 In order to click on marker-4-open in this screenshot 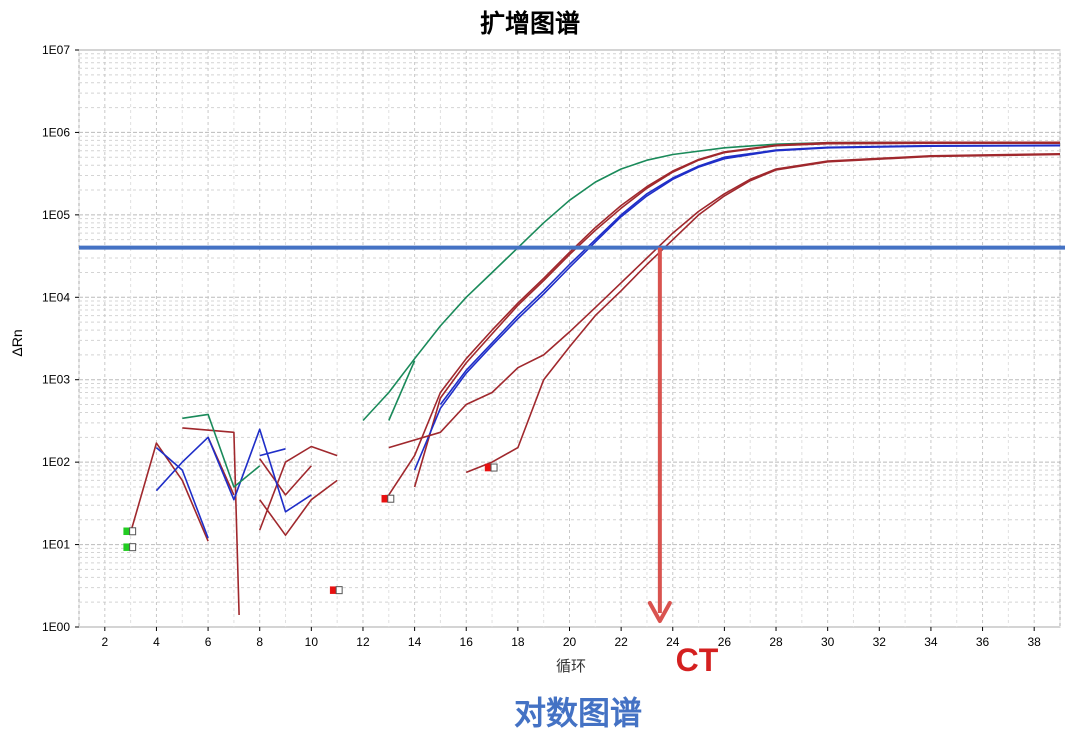, I will do `click(391, 498)`.